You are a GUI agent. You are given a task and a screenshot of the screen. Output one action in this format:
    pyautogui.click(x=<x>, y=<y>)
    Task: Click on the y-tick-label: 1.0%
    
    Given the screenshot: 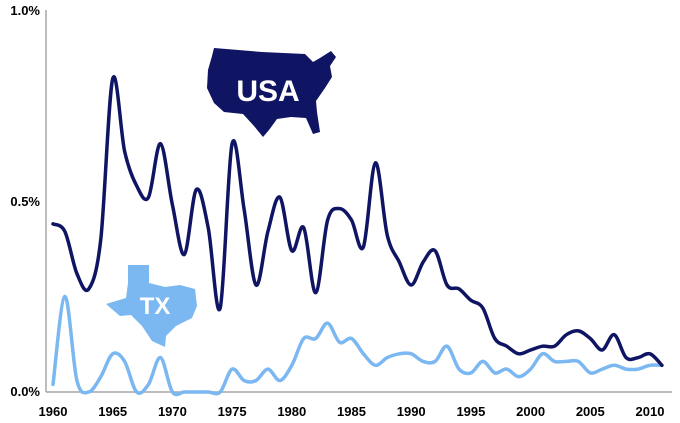 What is the action you would take?
    pyautogui.click(x=25, y=10)
    